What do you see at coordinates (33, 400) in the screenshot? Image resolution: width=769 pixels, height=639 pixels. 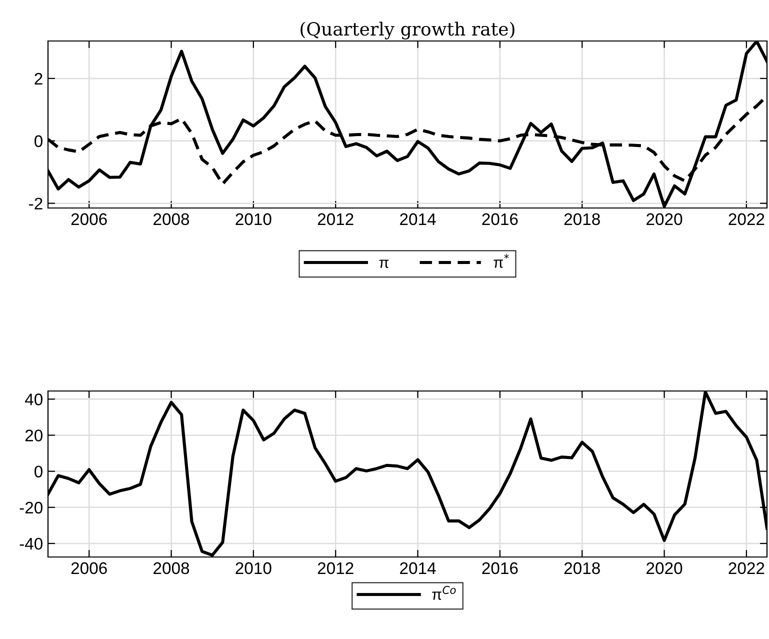 I see `y-tick-label: 40` at bounding box center [33, 400].